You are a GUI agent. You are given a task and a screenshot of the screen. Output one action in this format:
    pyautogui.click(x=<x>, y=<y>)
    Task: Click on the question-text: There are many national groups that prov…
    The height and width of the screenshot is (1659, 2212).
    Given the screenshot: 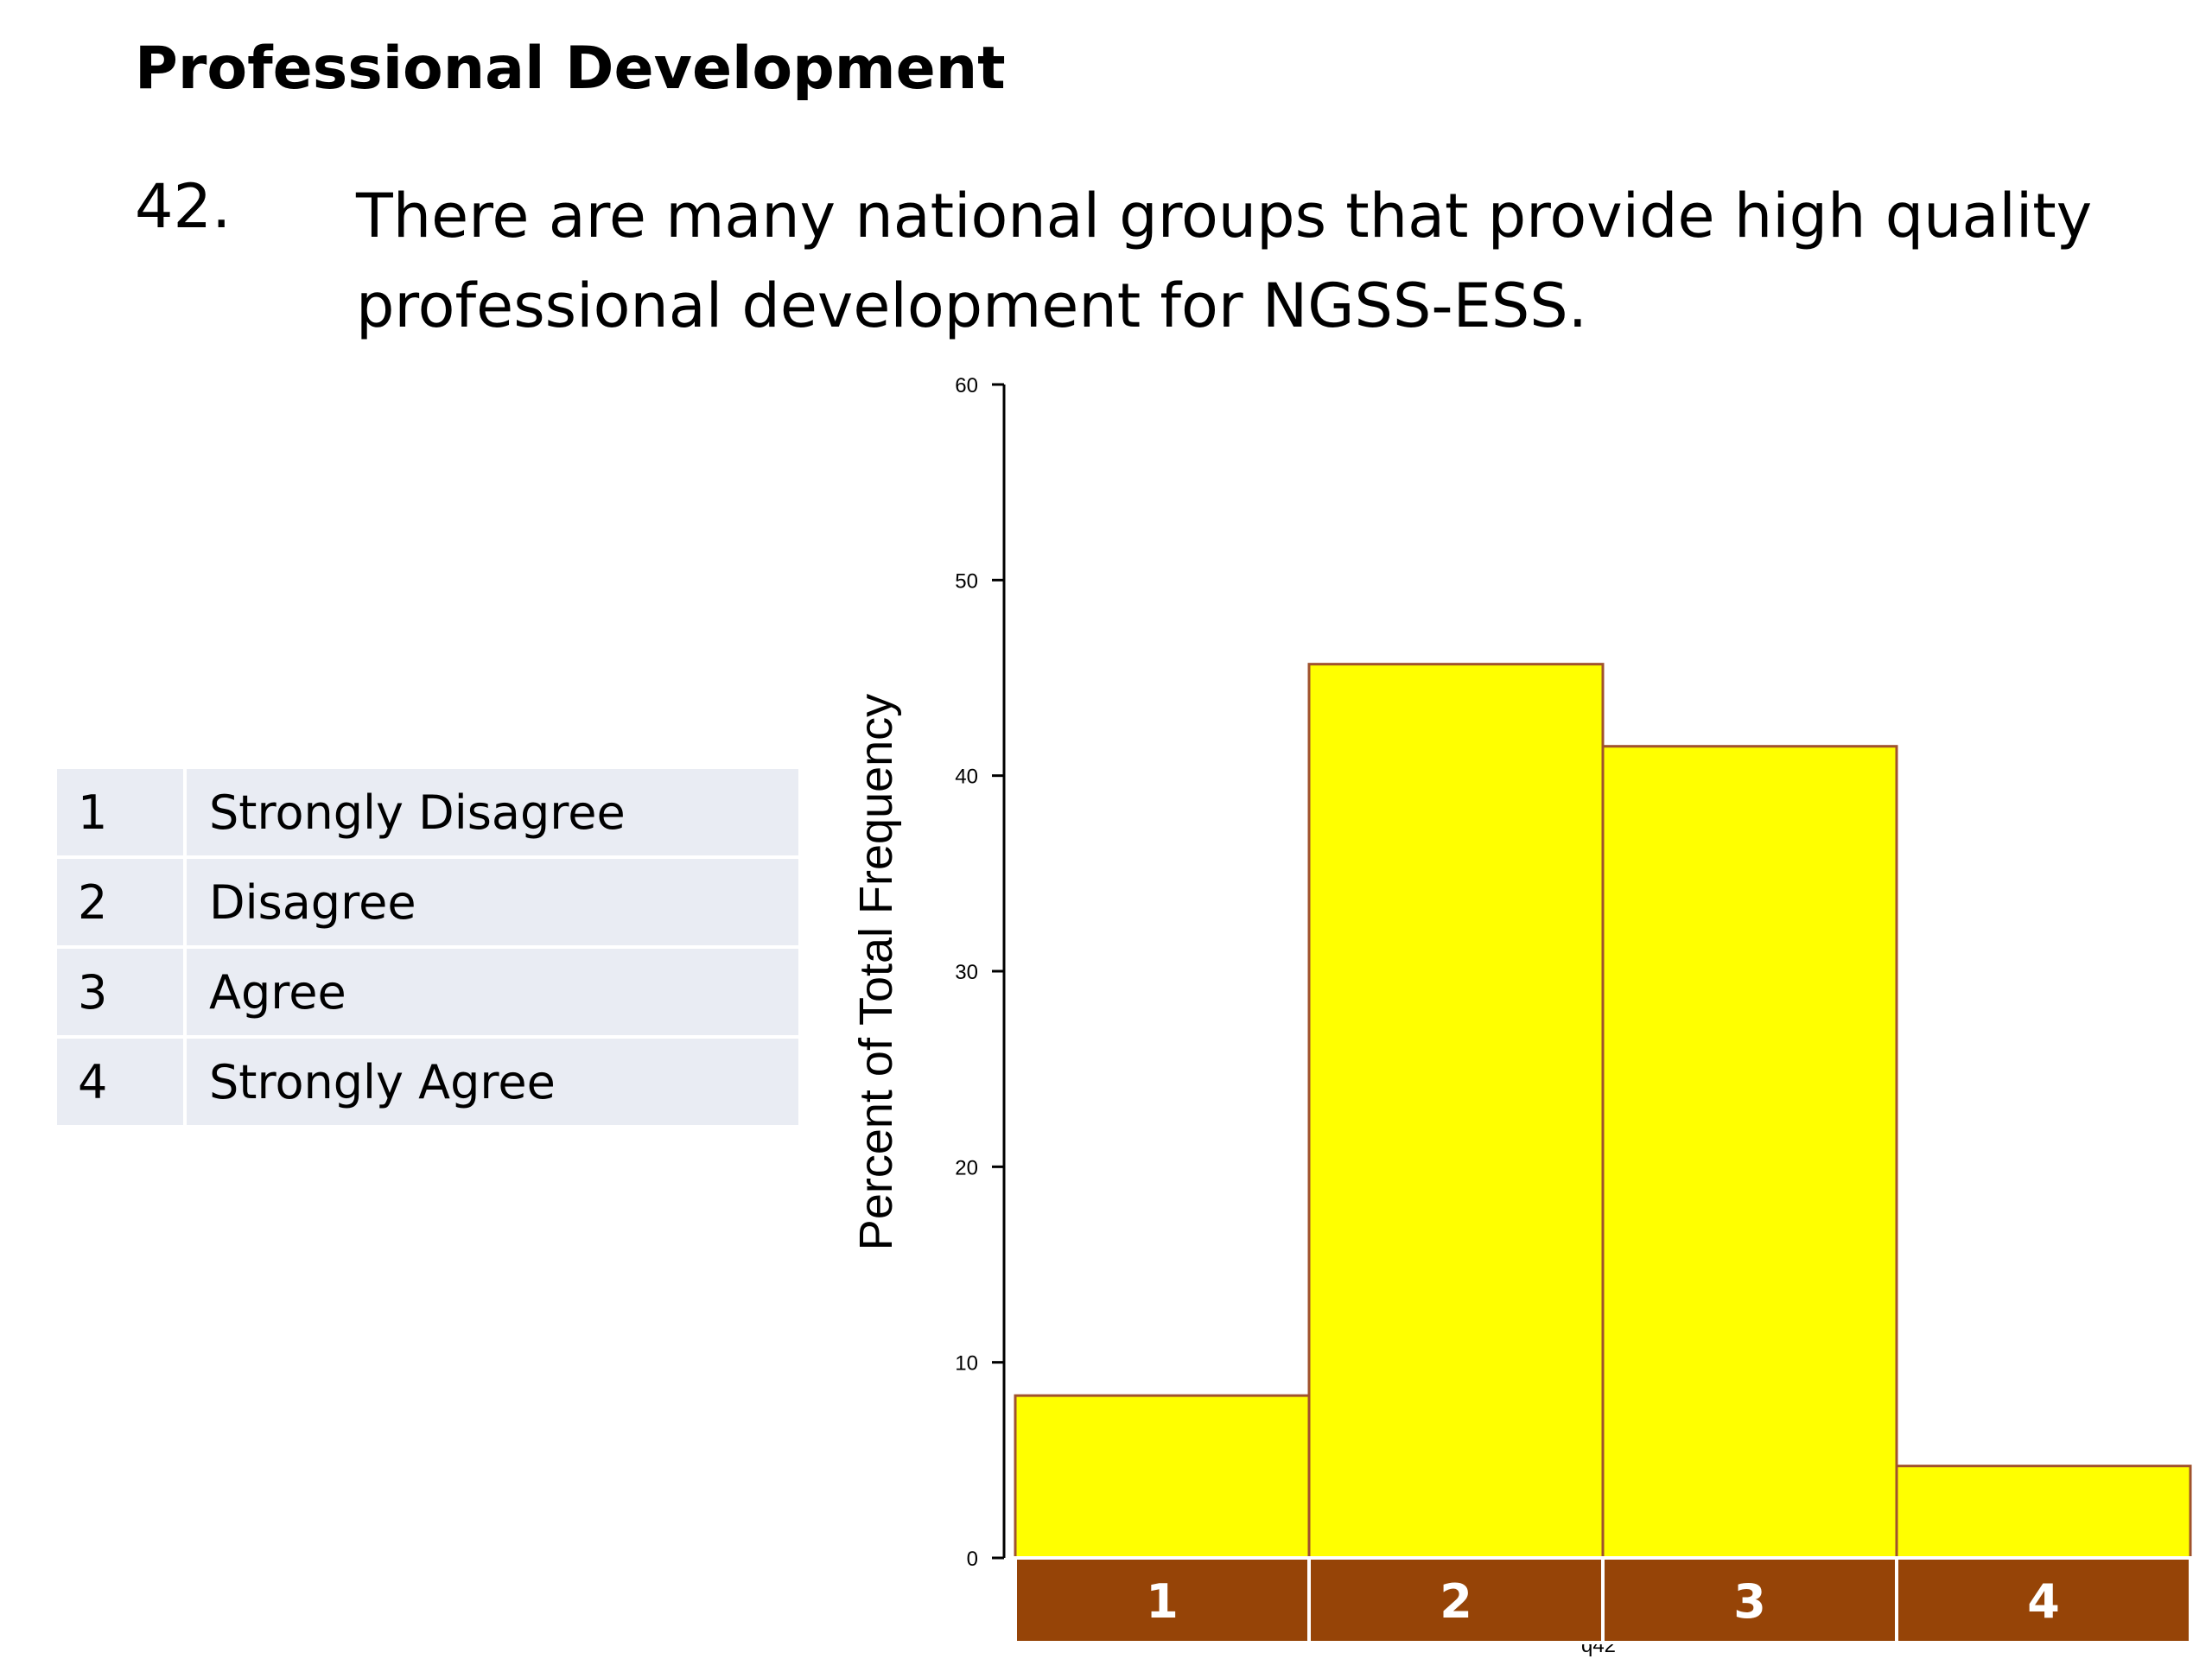 What is the action you would take?
    pyautogui.click(x=1224, y=261)
    